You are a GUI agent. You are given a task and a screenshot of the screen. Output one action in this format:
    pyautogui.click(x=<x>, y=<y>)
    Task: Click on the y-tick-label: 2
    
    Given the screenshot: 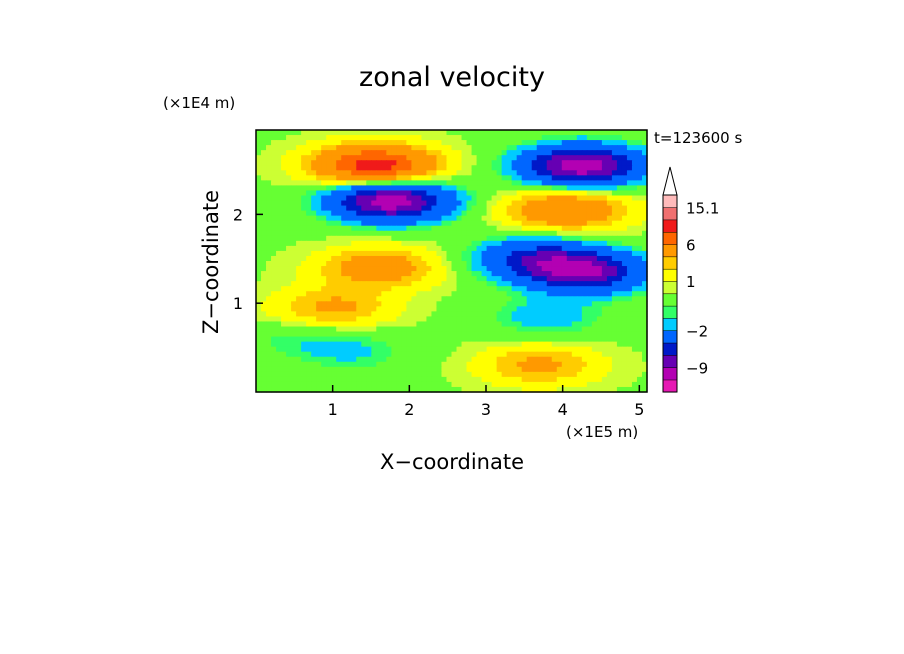 What is the action you would take?
    pyautogui.click(x=238, y=214)
    